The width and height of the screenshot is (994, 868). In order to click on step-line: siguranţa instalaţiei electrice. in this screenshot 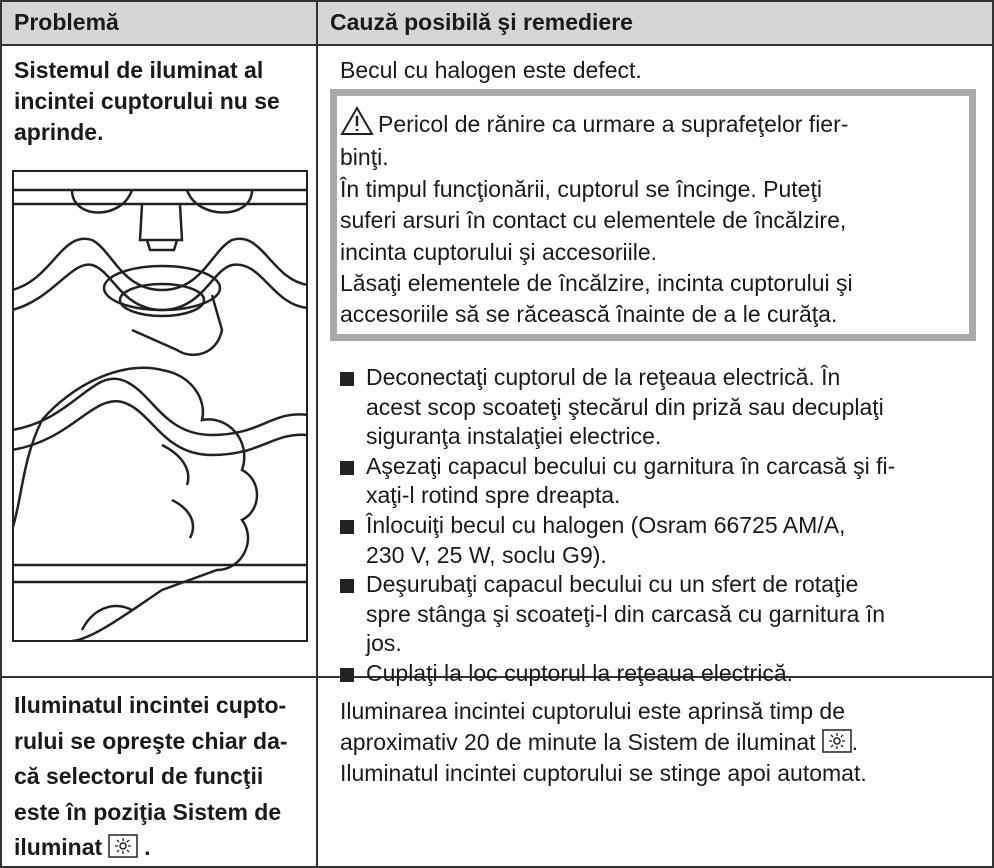, I will do `click(514, 436)`.